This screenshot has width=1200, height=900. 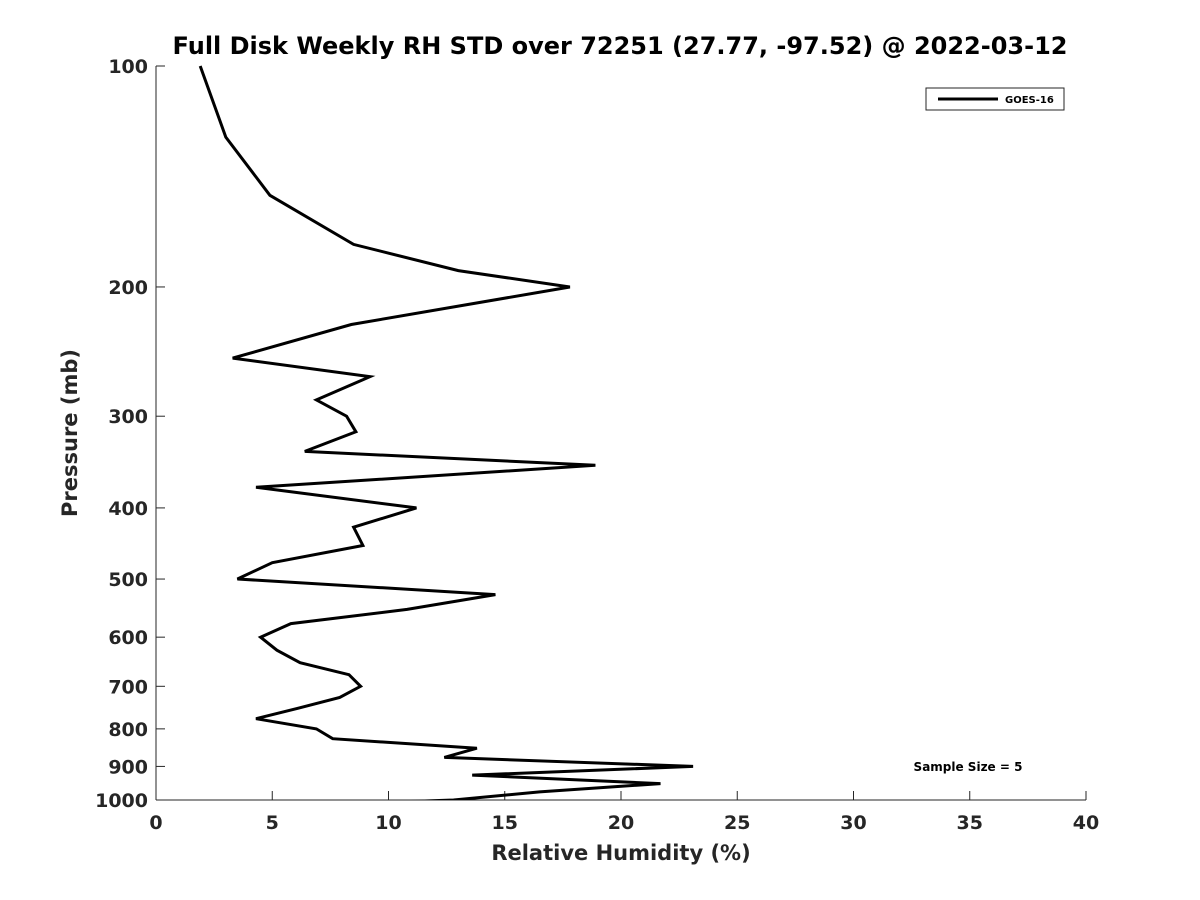 I want to click on x-tick-label: 0, so click(x=155, y=823).